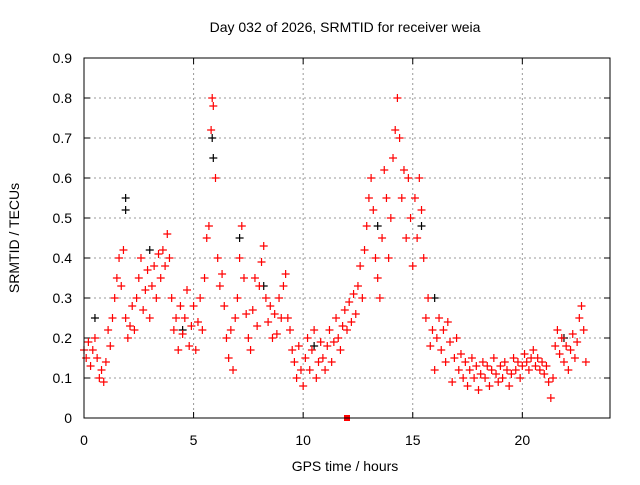 The image size is (640, 485). Describe the element at coordinates (84, 440) in the screenshot. I see `x-tick-label: 0` at that location.